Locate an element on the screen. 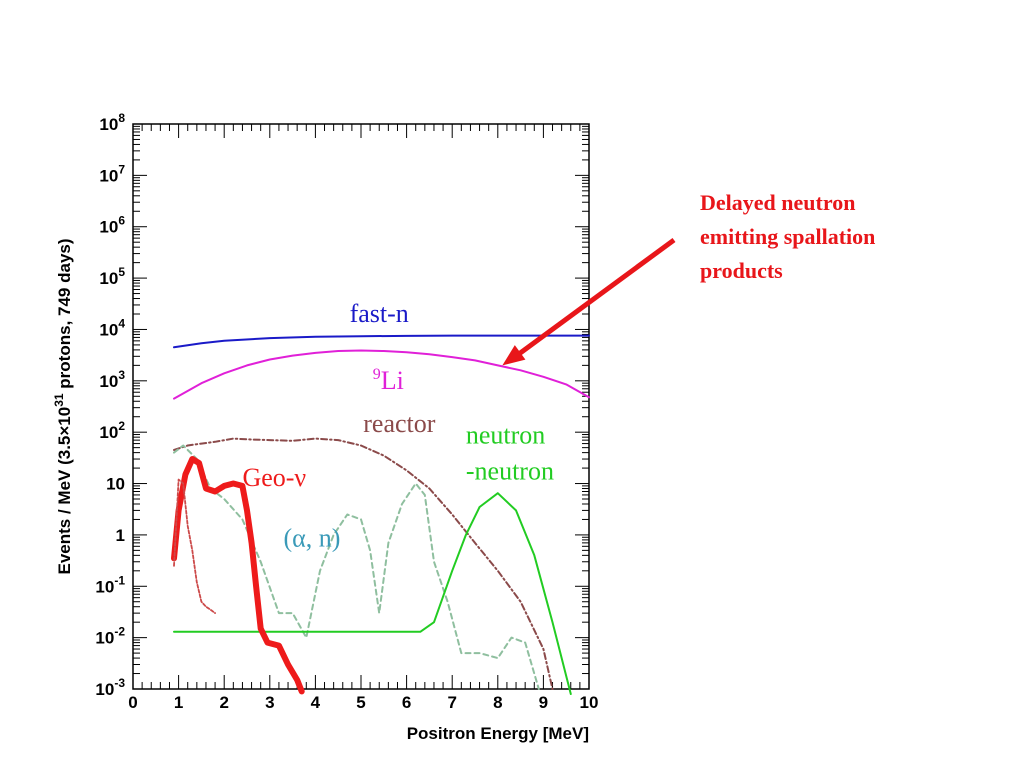  y-tick-label: 10⁶ is located at coordinates (112, 225).